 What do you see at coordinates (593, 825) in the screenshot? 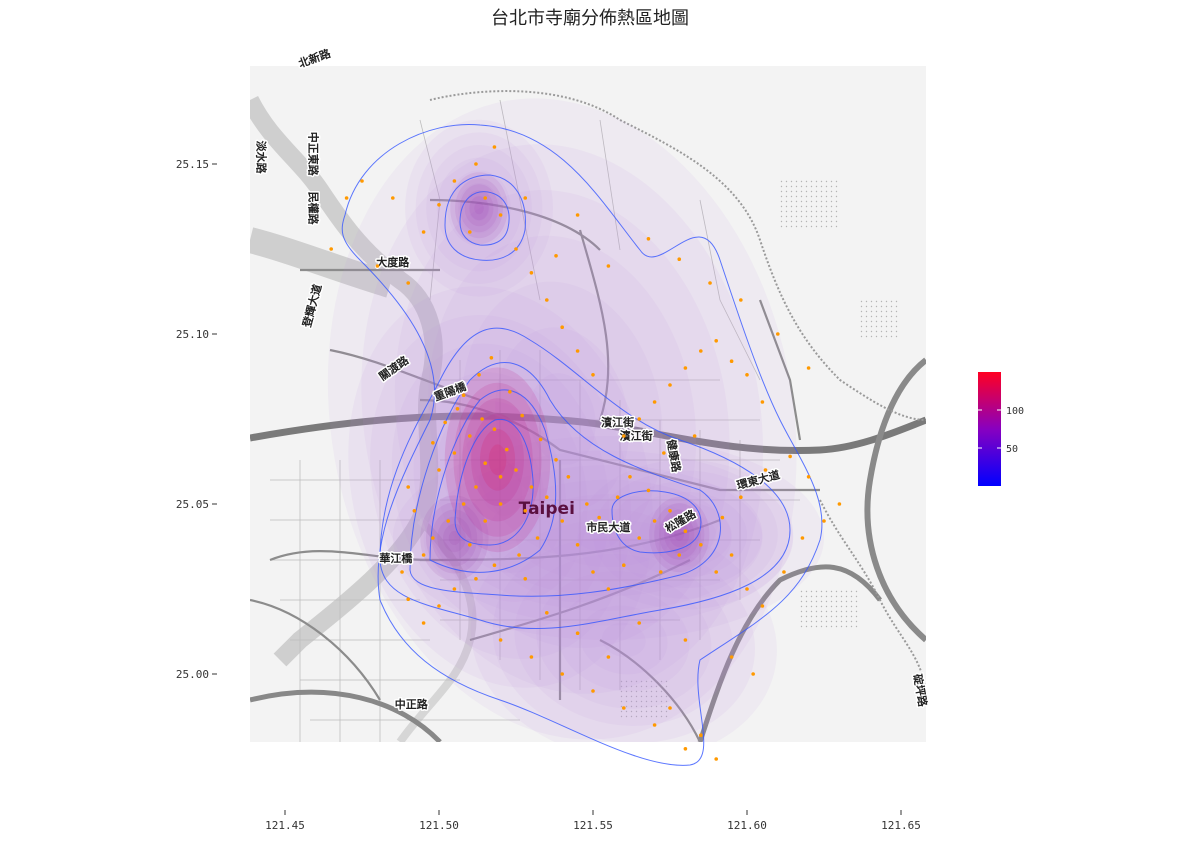
I see `x-tick-label: 121.55` at bounding box center [593, 825].